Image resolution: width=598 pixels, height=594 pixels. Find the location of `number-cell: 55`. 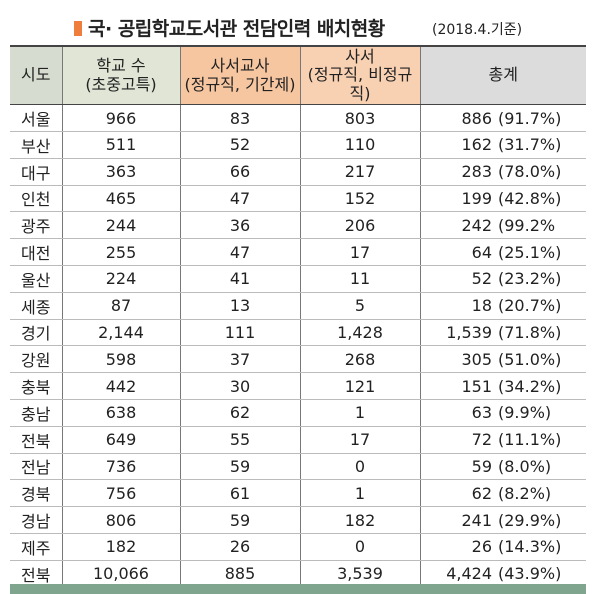

number-cell: 55 is located at coordinates (239, 440).